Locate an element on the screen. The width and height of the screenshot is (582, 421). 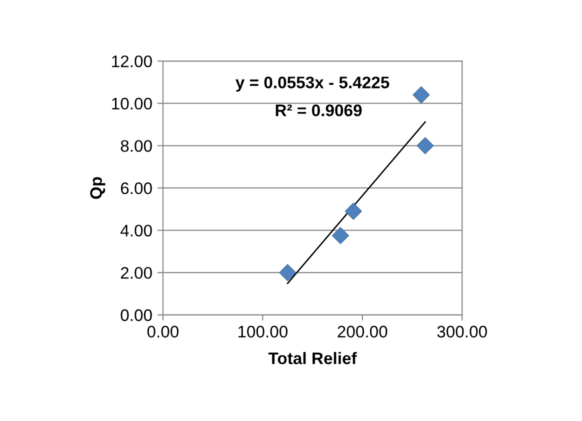
y-tick-label: 2.00 is located at coordinates (136, 273).